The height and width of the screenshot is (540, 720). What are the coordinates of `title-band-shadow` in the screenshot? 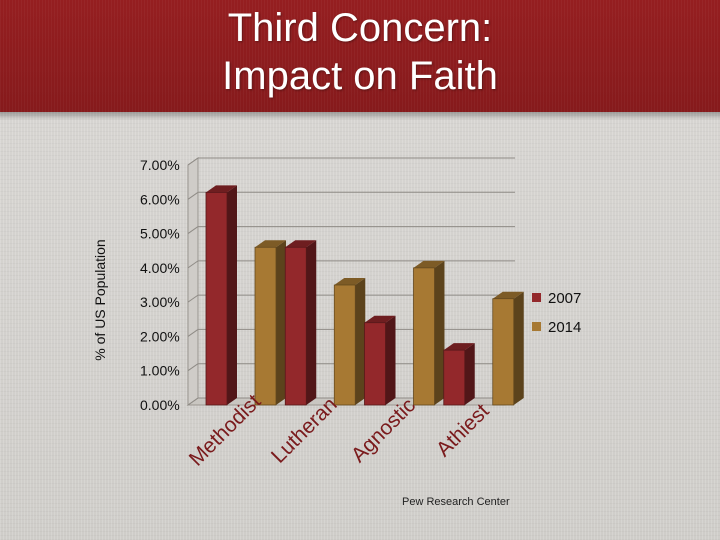 It's located at (360, 116).